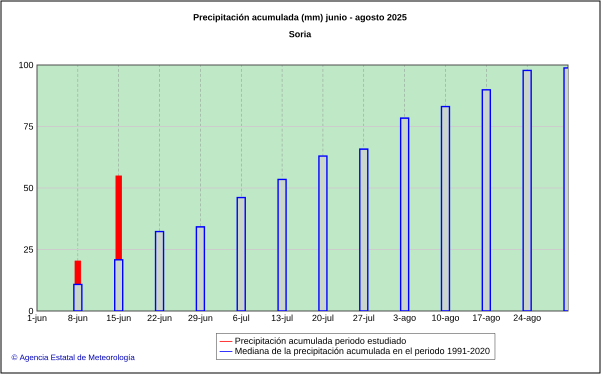 This screenshot has width=601, height=374. I want to click on x-tick-label: 8-jun, so click(78, 318).